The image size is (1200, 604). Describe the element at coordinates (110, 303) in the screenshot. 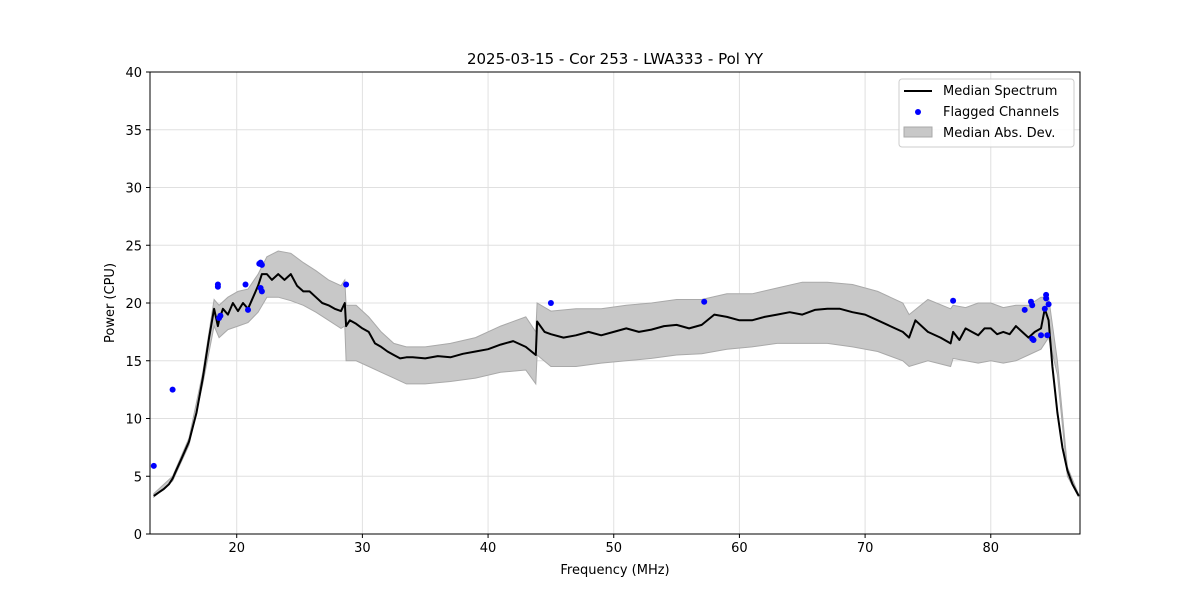

I see `y-axis-label: Power (CPU)` at that location.